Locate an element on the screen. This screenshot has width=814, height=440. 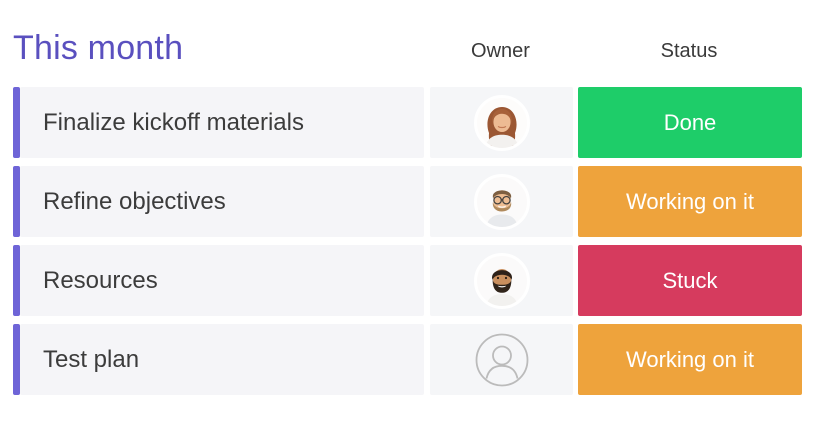
task-name-cell: Test plan is located at coordinates (222, 359).